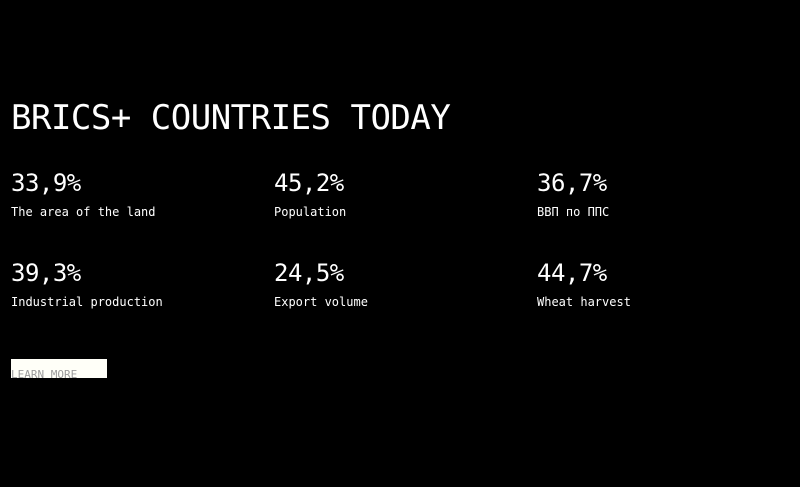 This screenshot has width=800, height=487. I want to click on stat-value: 36,7%, so click(572, 183).